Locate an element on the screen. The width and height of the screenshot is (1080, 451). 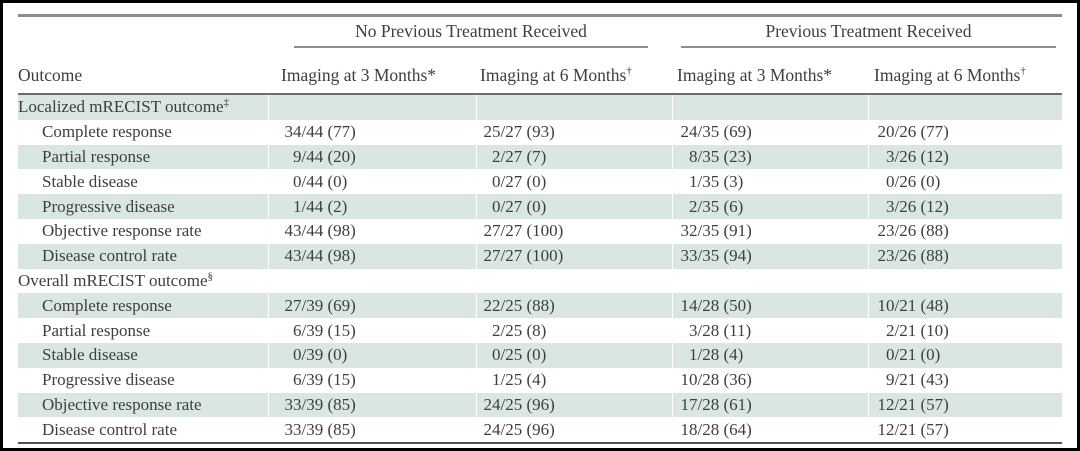
numerator: 22 is located at coordinates (492, 305).